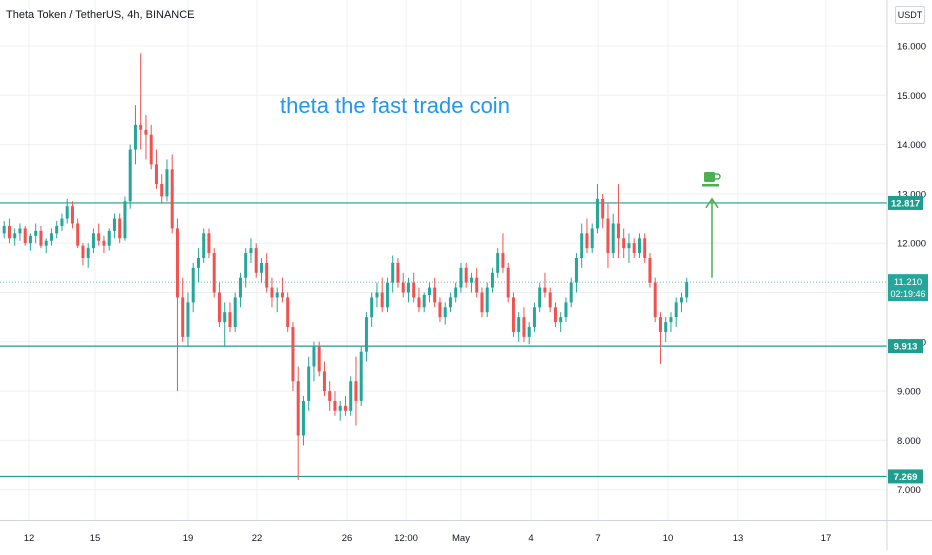  I want to click on countdown-label: 02:19:46, so click(907, 294).